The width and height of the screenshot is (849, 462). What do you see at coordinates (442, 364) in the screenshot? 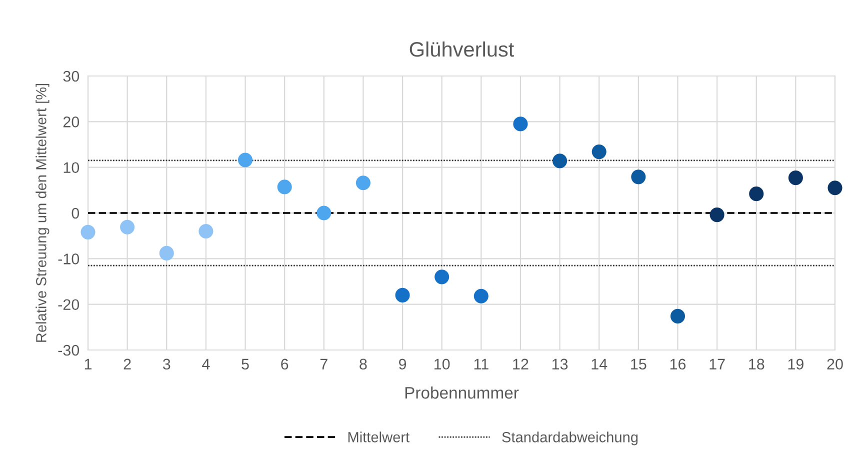
I see `x-tick-label: 10` at bounding box center [442, 364].